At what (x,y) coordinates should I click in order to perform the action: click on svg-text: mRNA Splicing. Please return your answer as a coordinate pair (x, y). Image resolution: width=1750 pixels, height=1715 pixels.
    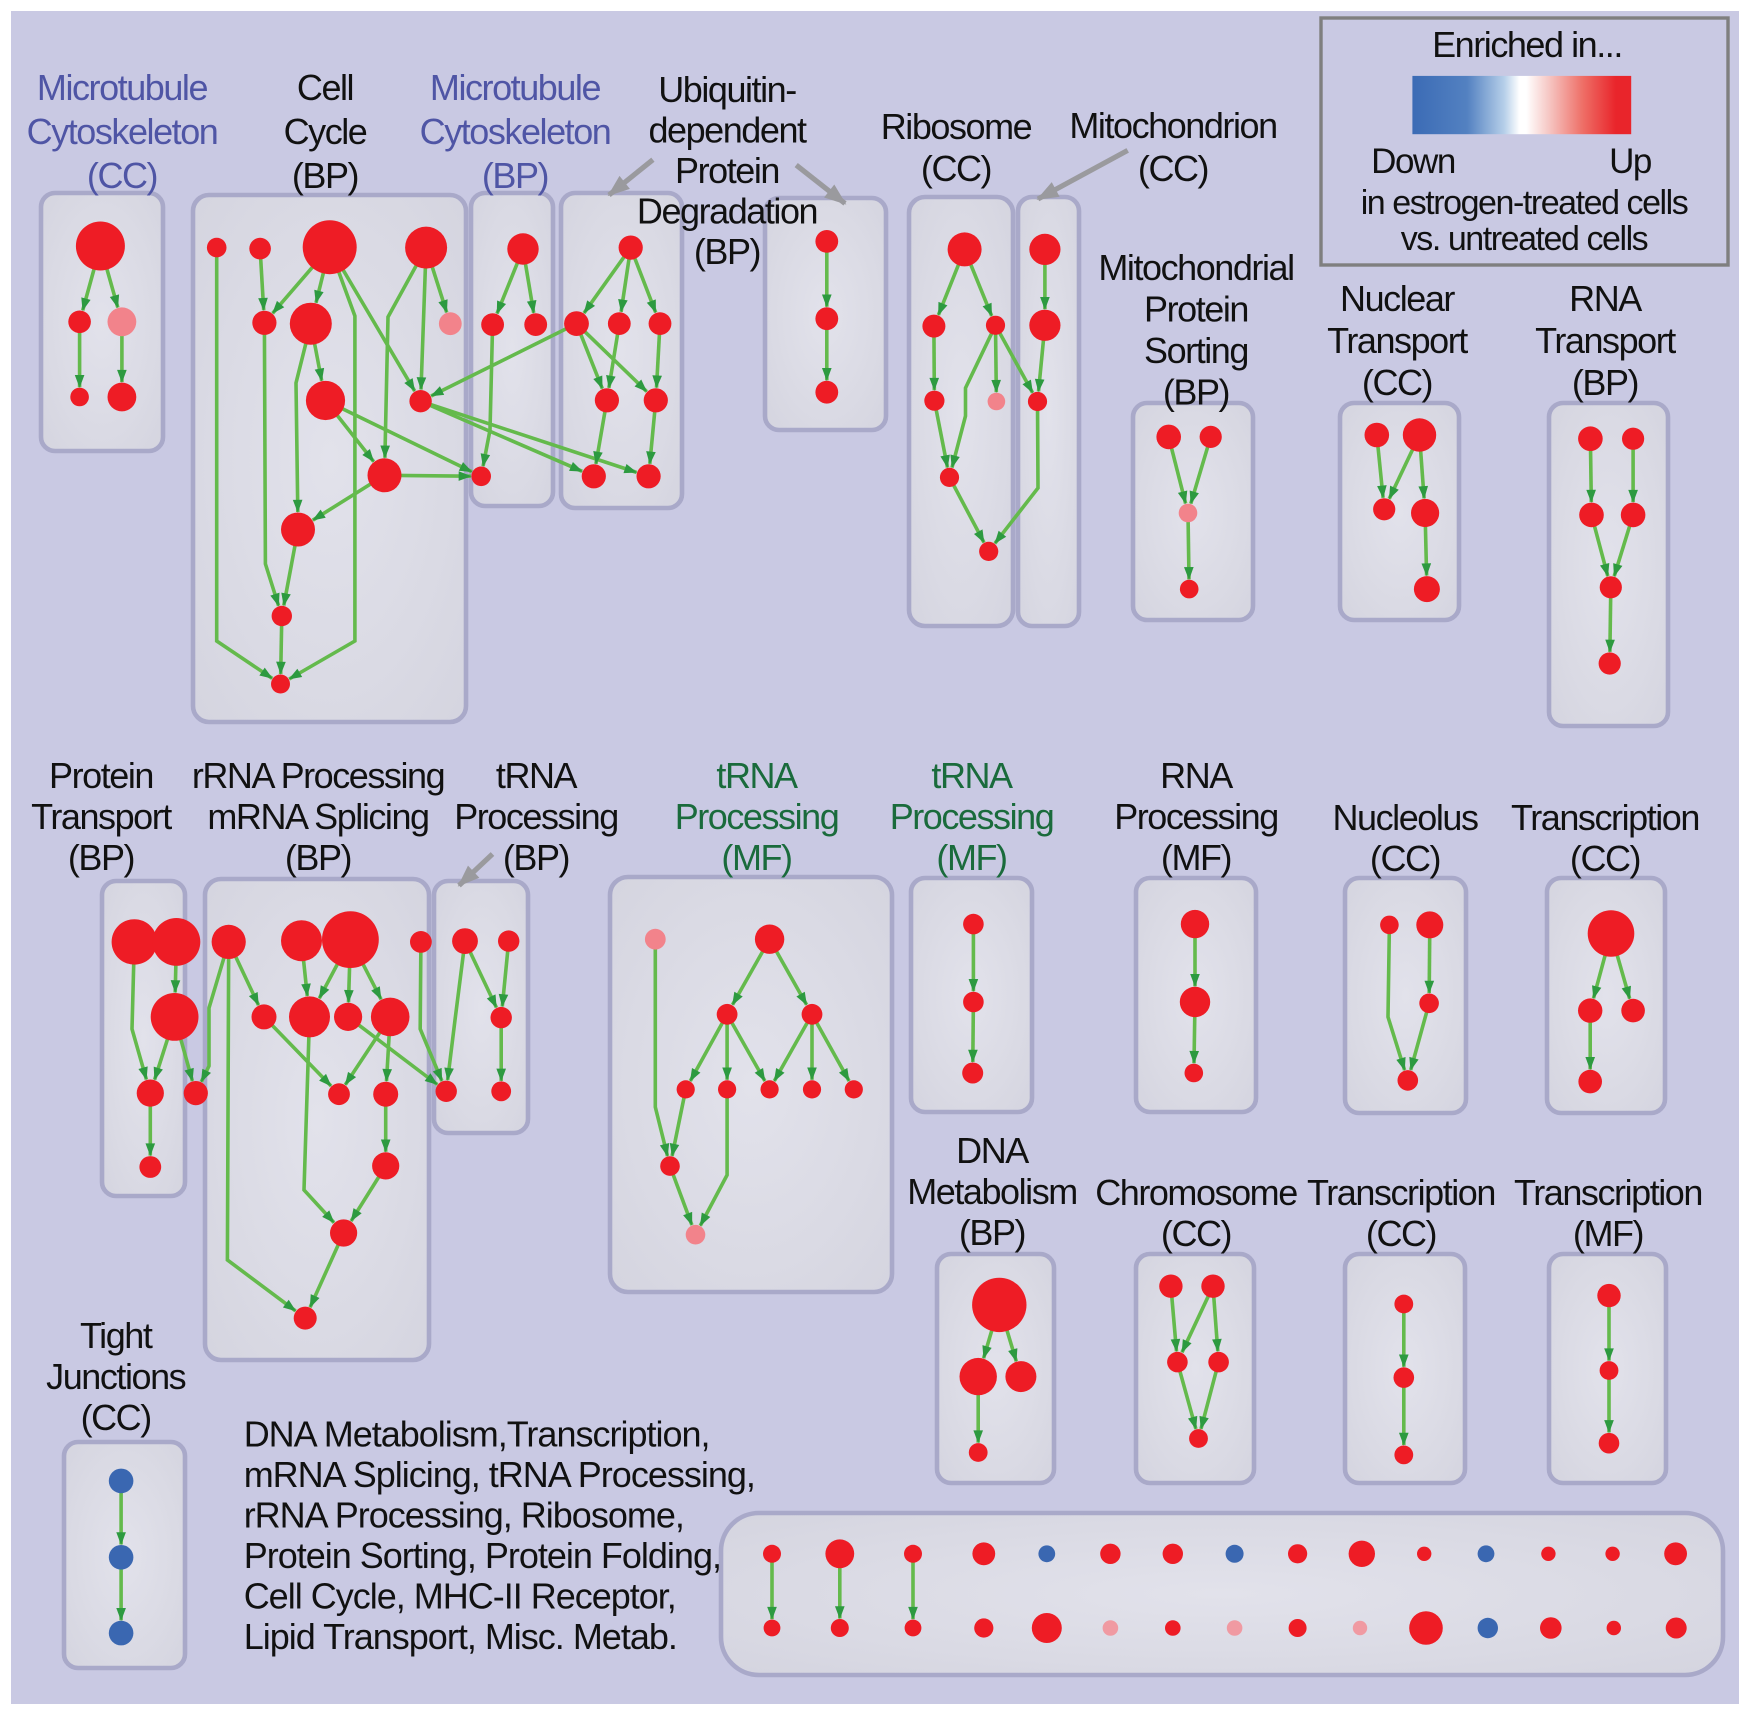
    Looking at the image, I should click on (317, 816).